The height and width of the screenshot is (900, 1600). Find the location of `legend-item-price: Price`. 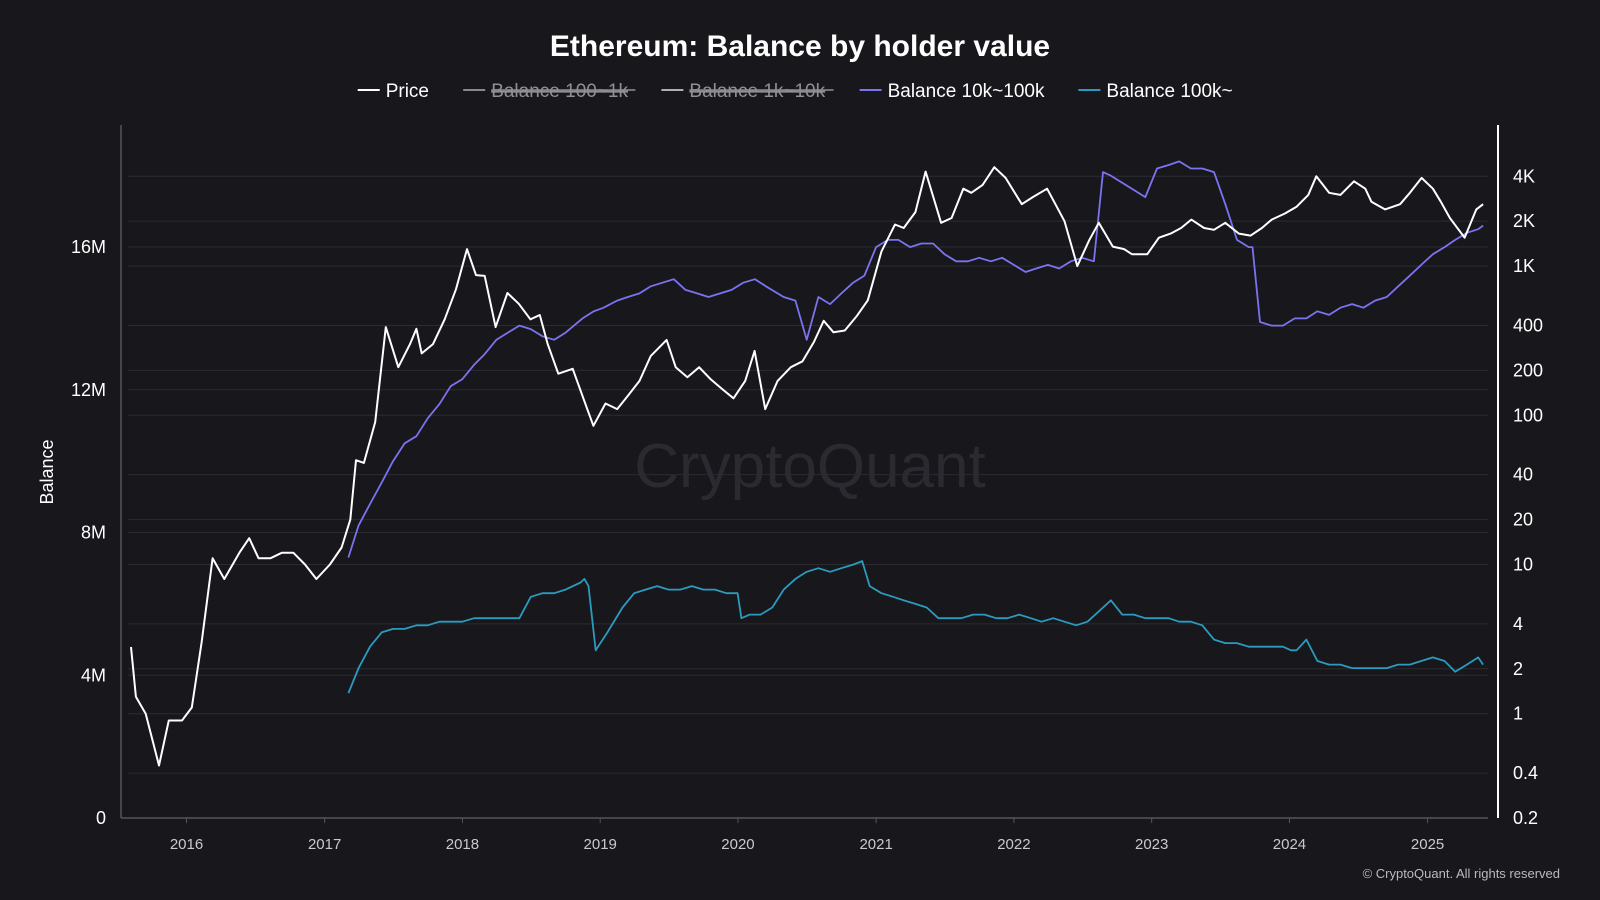

legend-item-price: Price is located at coordinates (393, 91).